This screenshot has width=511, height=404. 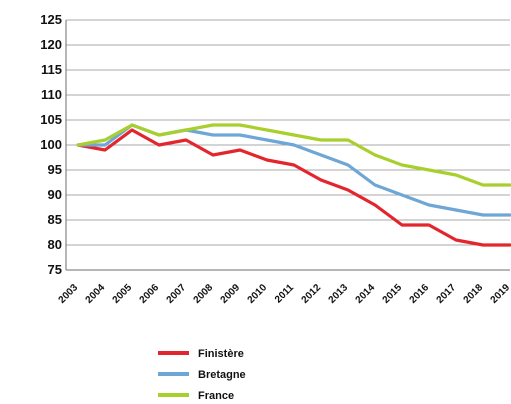 I want to click on y-axis-tick-labels: 125 120 115 110 105 100 95 90 85 80 75, so click(x=51, y=144).